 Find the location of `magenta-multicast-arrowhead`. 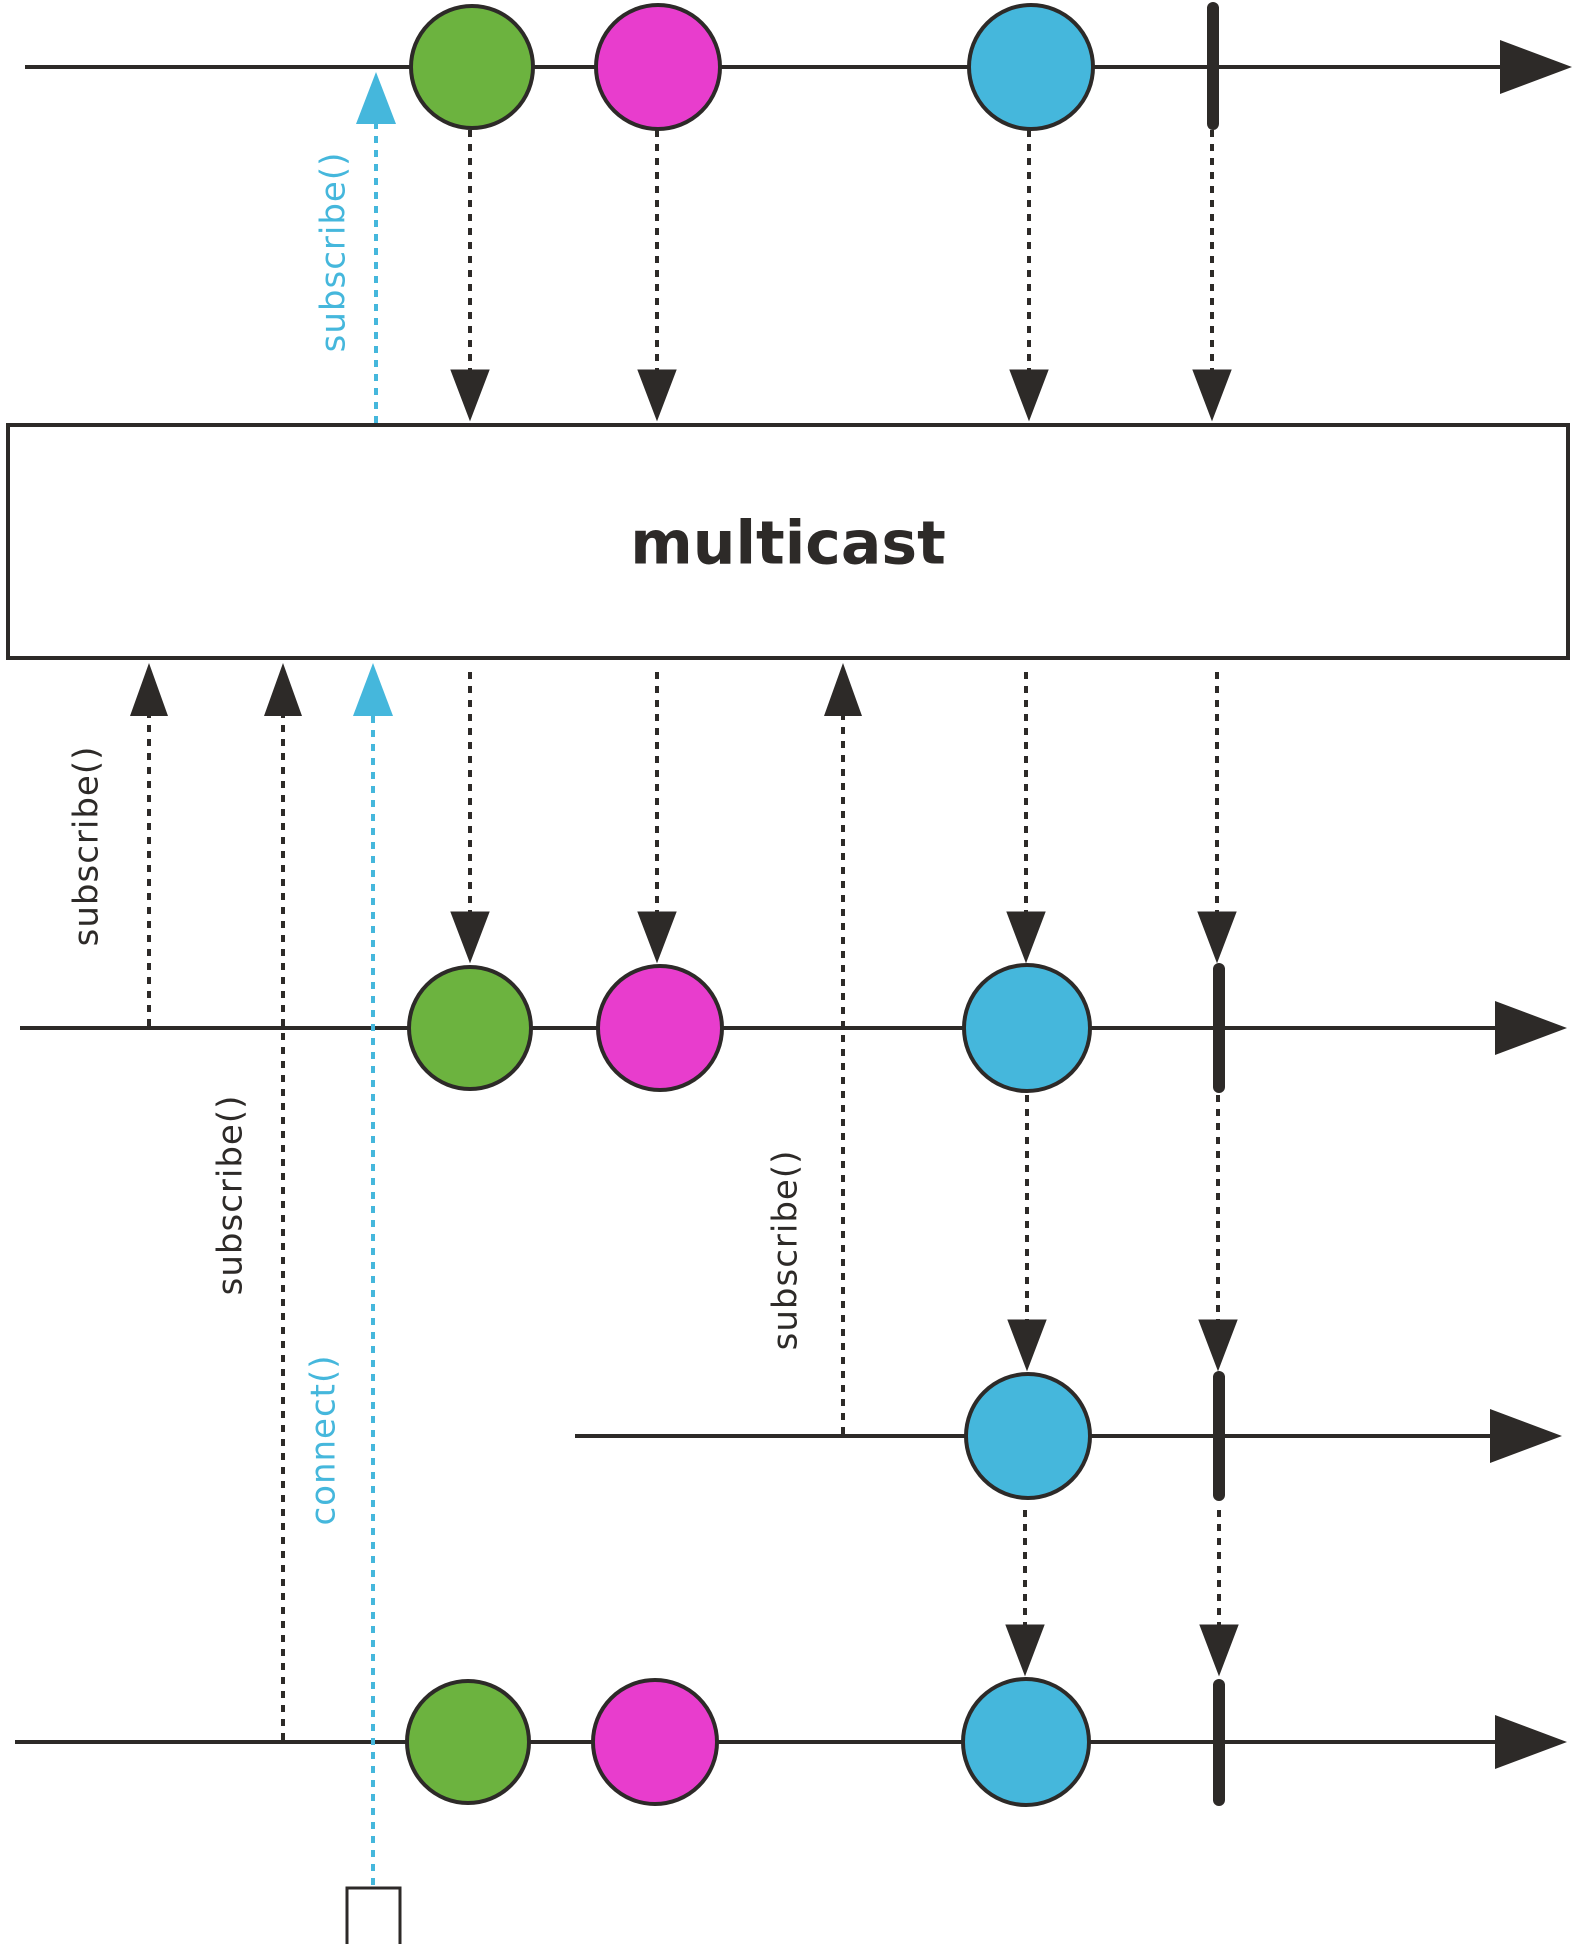

magenta-multicast-arrowhead is located at coordinates (657, 937).